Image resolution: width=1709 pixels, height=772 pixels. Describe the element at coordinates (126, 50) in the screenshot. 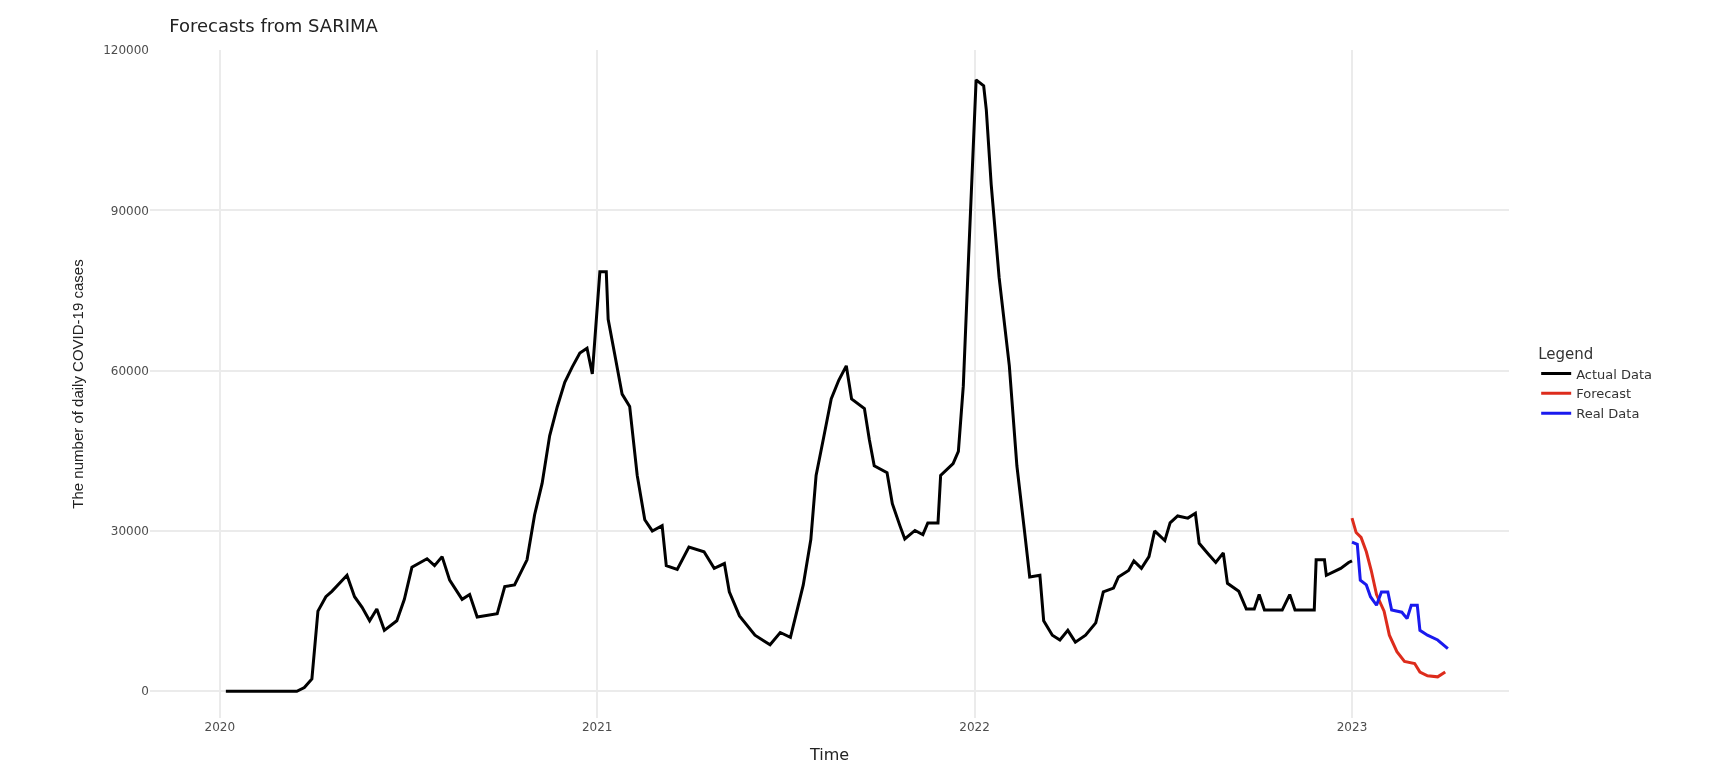

I see `y-tick-label: 120000` at that location.